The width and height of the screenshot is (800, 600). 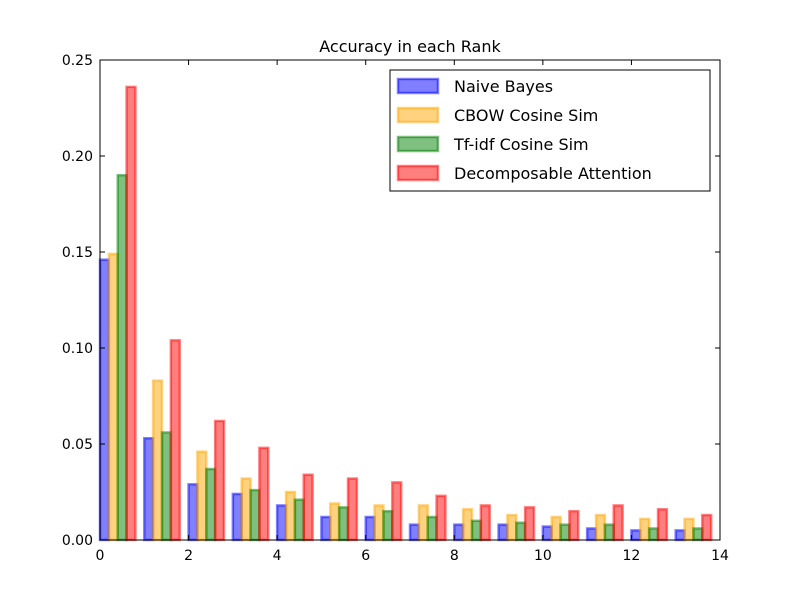 What do you see at coordinates (277, 556) in the screenshot?
I see `x-tick-label: 4` at bounding box center [277, 556].